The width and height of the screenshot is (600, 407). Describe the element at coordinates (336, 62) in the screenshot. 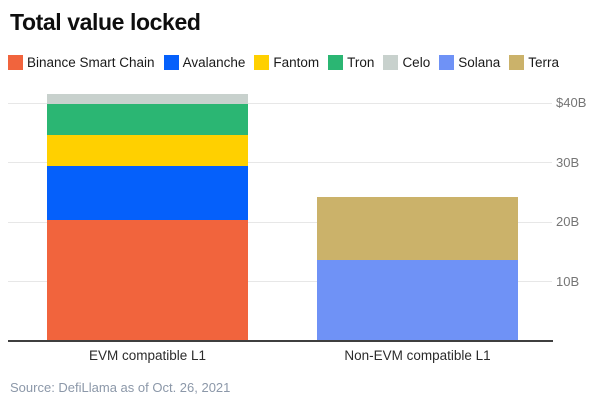

I see `legend-swatch-tron` at that location.